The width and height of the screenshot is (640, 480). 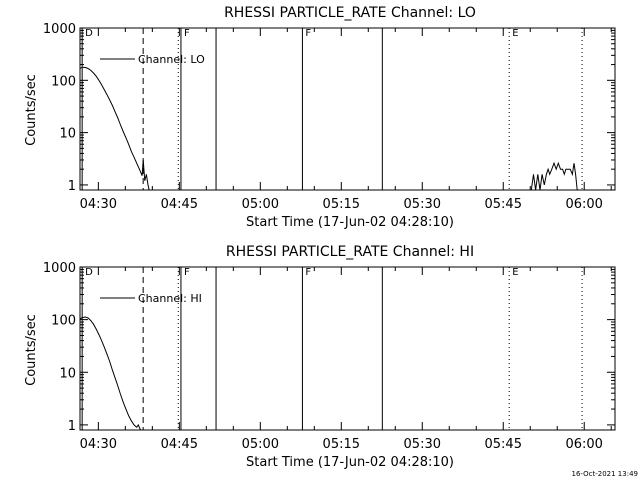 I want to click on footer-timestamp: 16-Oct-2021 13:49, so click(x=605, y=474).